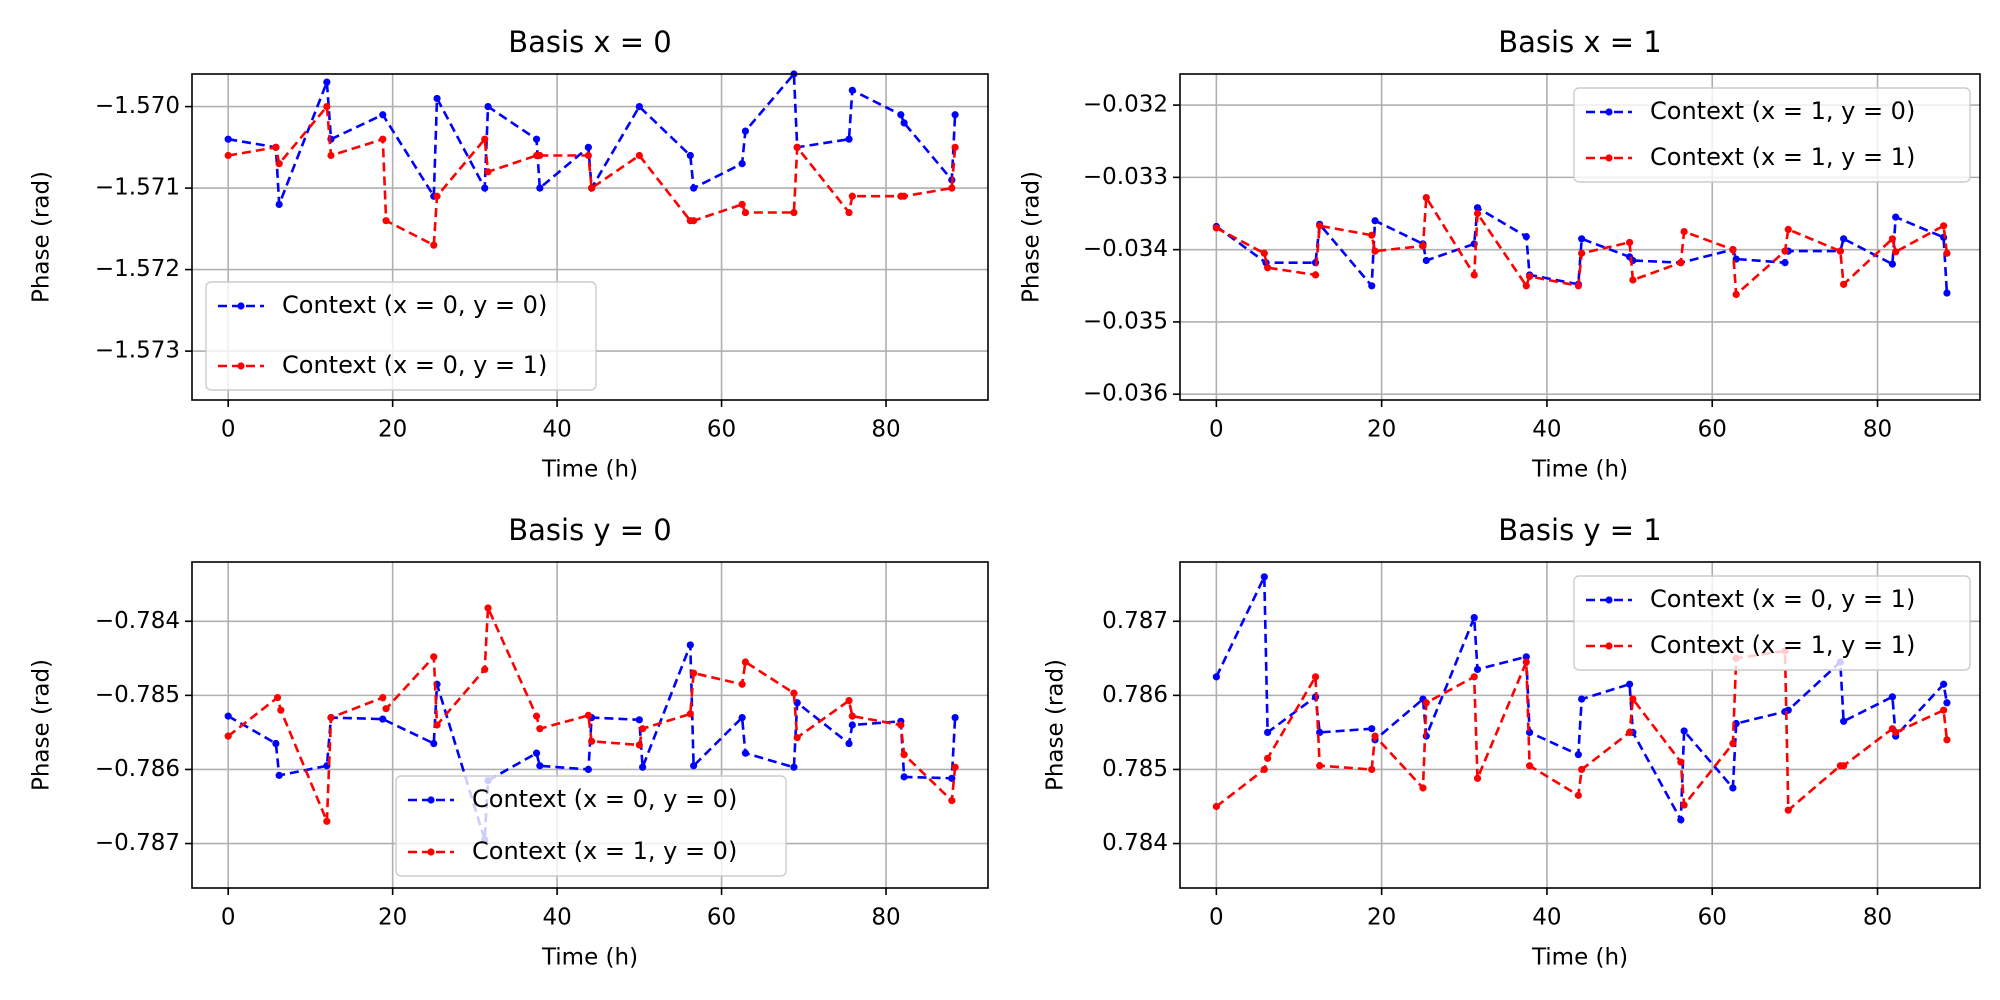 Image resolution: width=2000 pixels, height=1000 pixels. Describe the element at coordinates (1580, 530) in the screenshot. I see `subplot-title: Basis y = 1` at that location.